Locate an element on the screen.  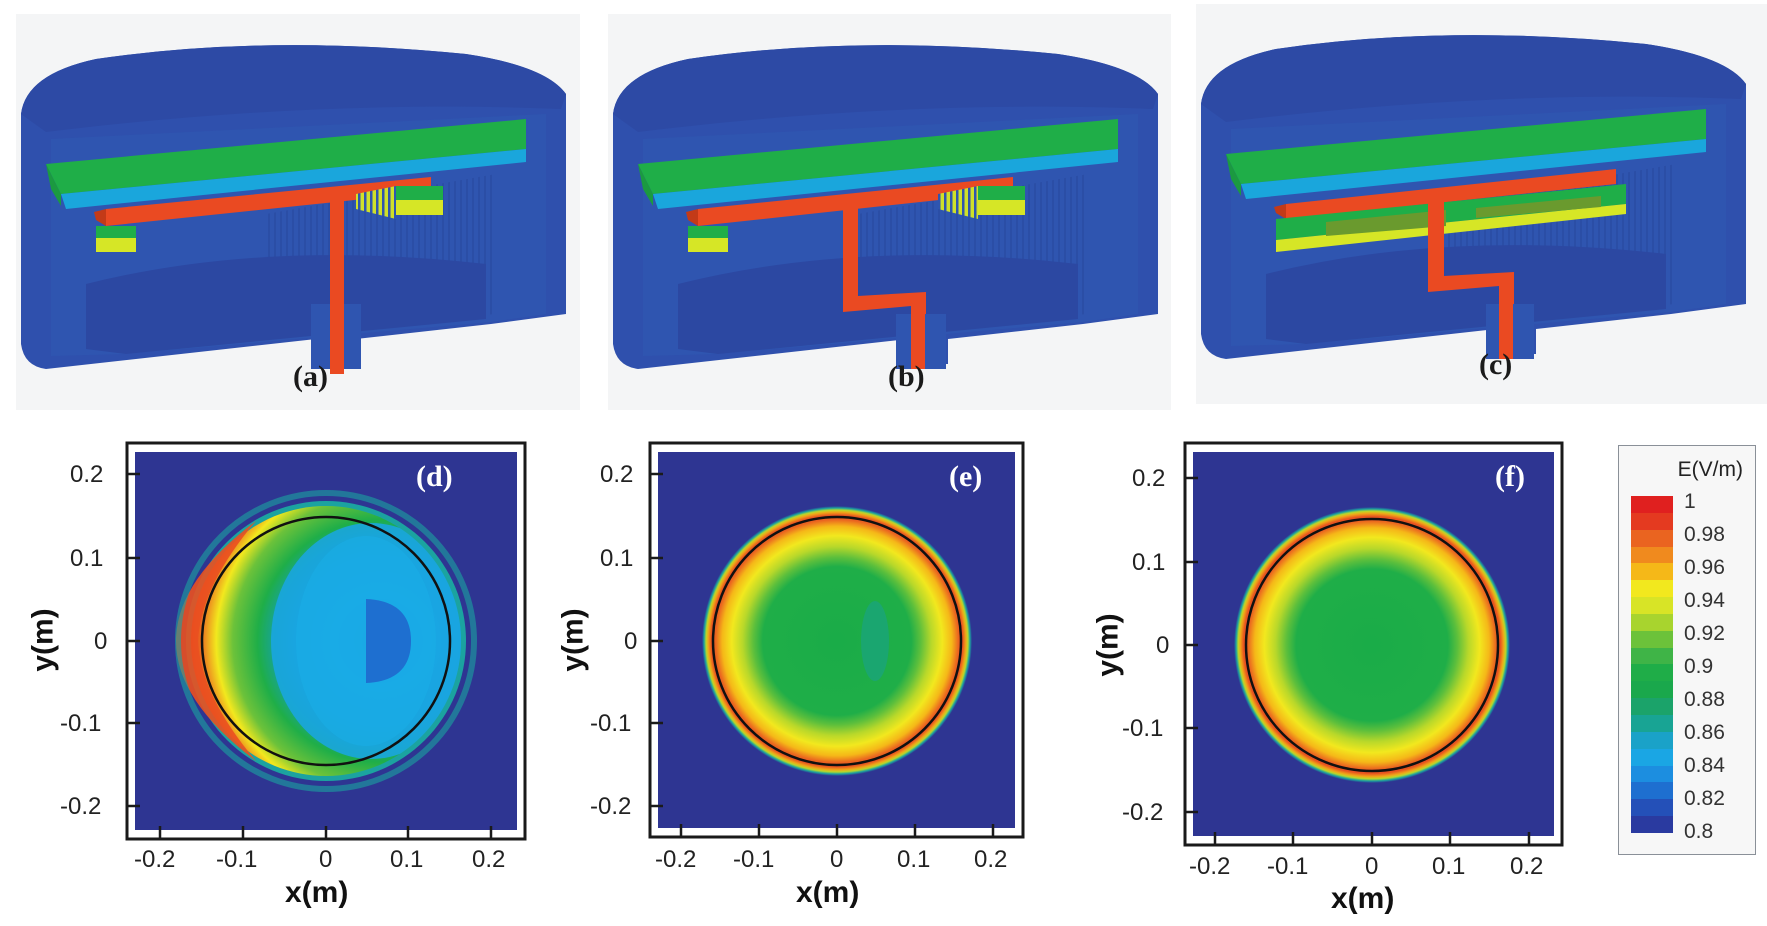
f-xtick-0: -0.2 is located at coordinates (1210, 866).